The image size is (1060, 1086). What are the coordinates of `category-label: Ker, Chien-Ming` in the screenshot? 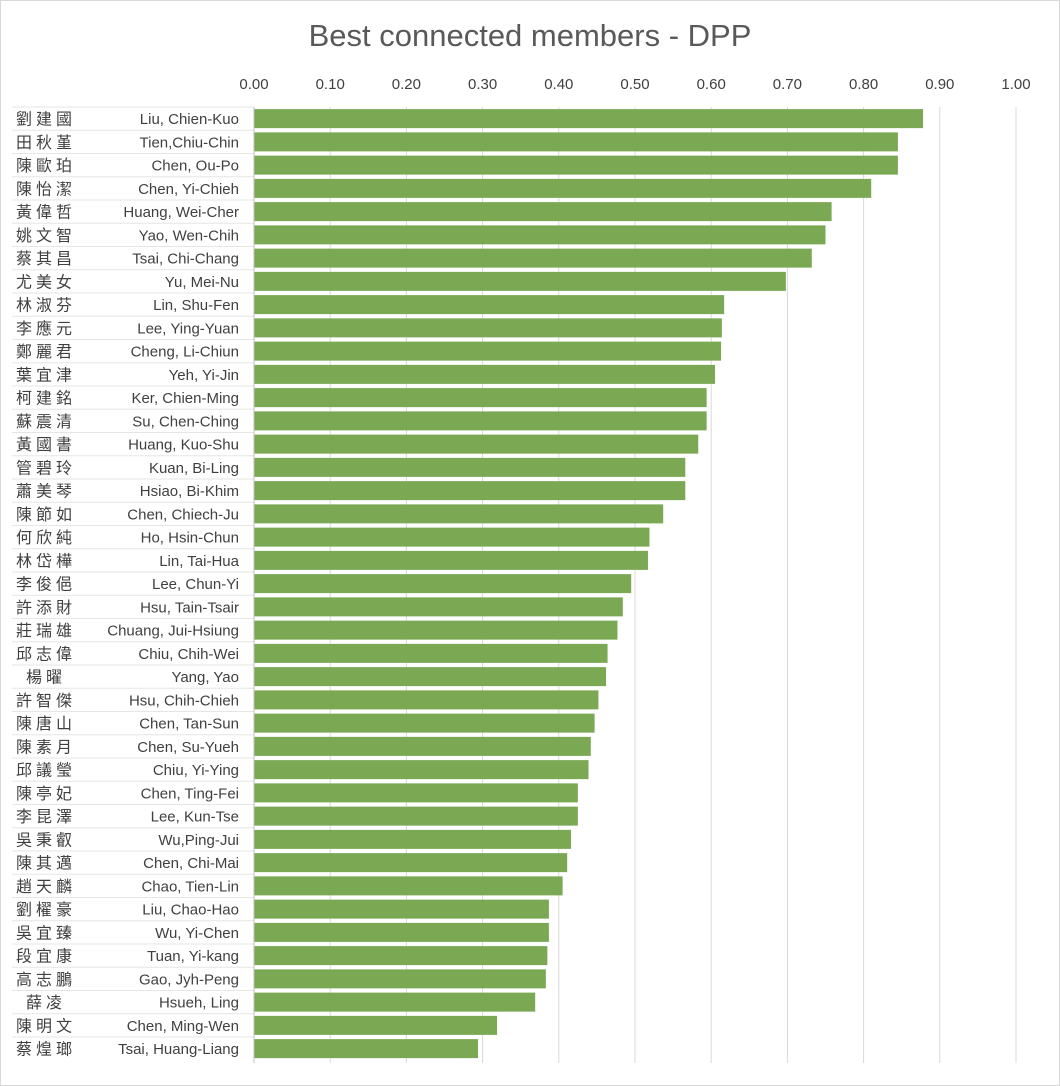 It's located at (185, 398).